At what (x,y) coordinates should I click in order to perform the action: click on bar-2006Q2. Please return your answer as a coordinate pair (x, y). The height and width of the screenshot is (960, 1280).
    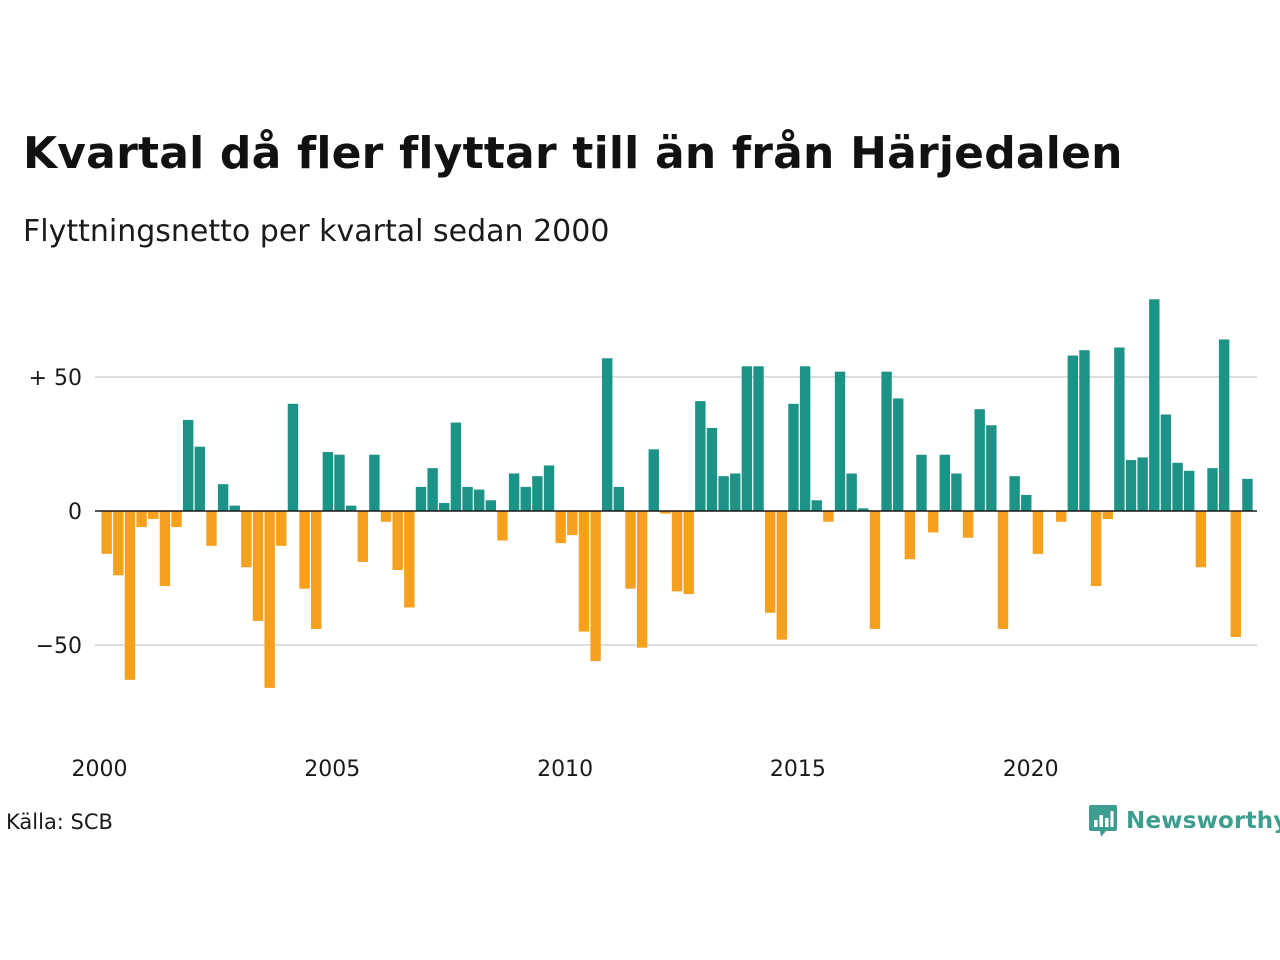
    Looking at the image, I should click on (397, 540).